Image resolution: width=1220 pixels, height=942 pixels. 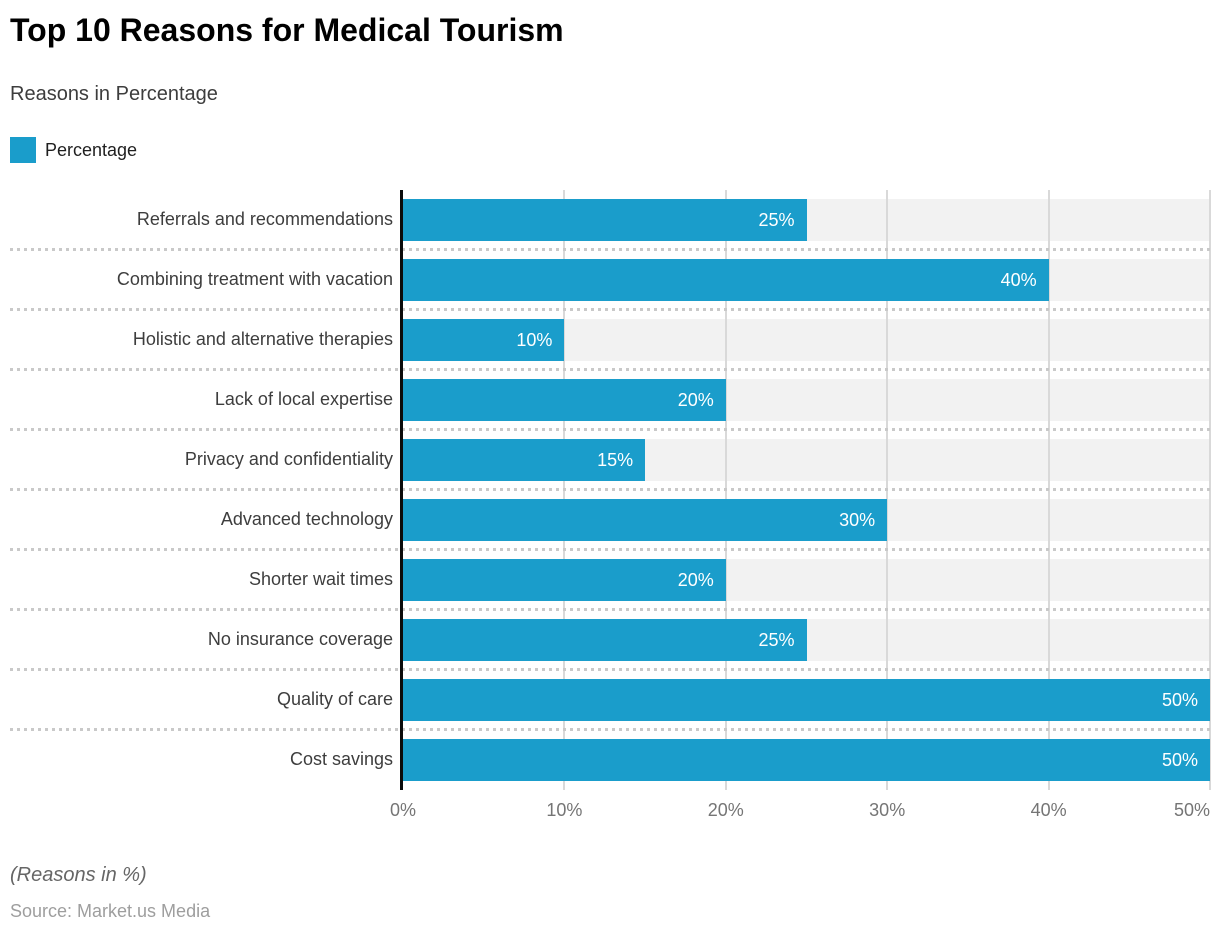 I want to click on category-label: Combining treatment with vacation, so click(x=254, y=279).